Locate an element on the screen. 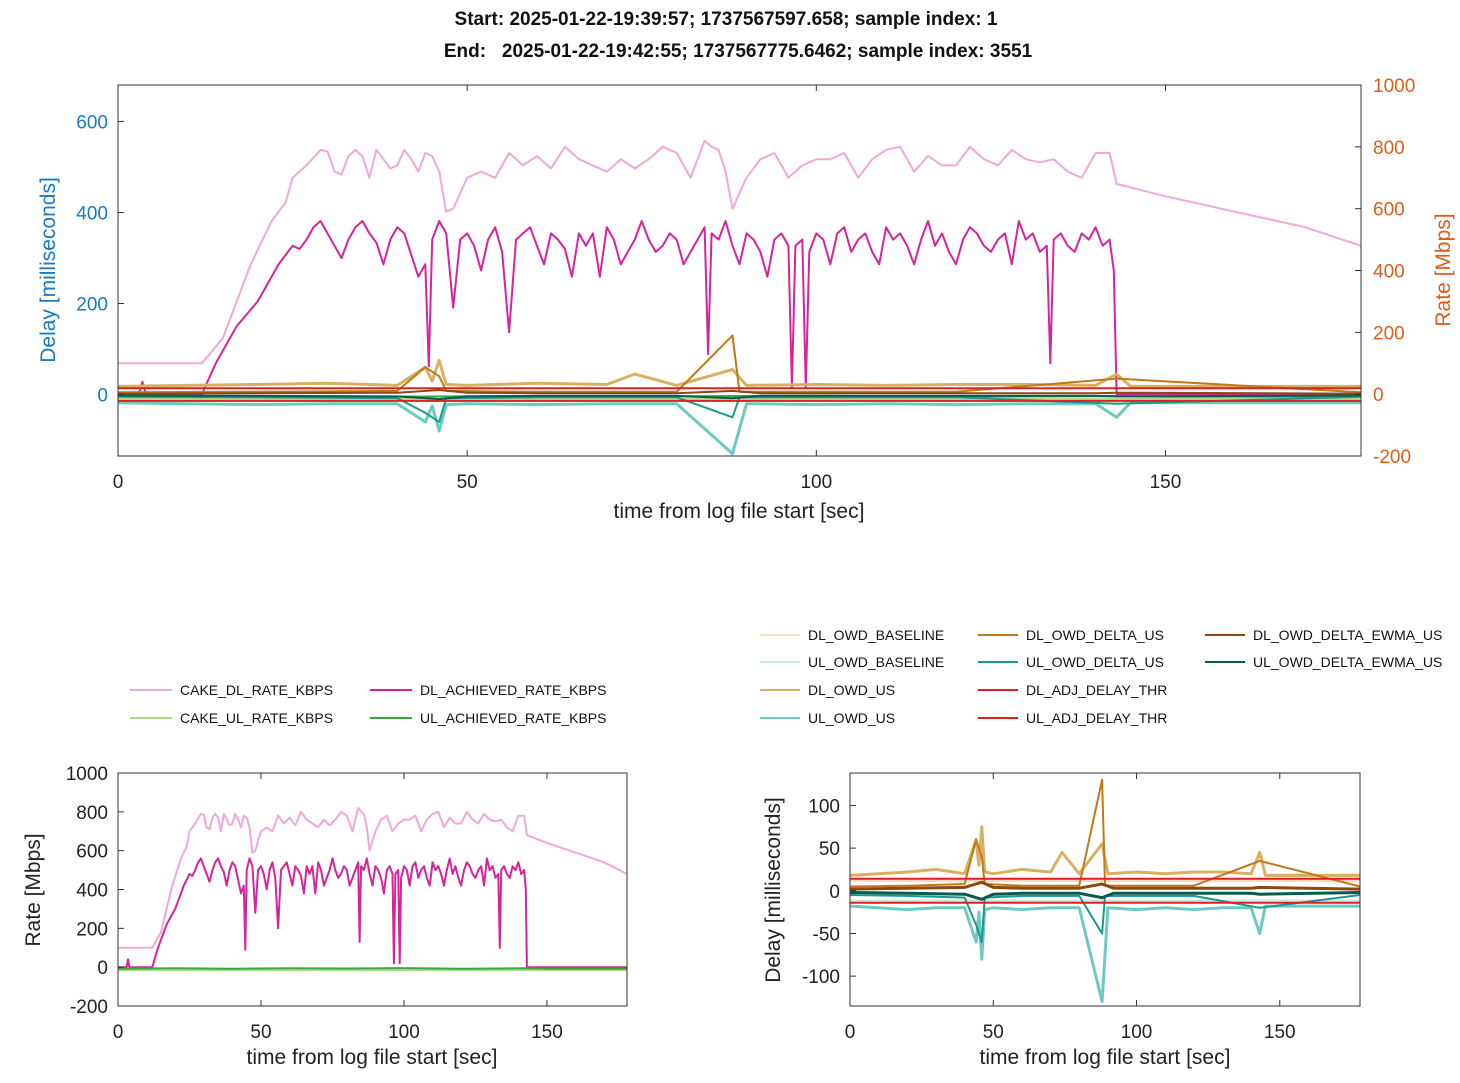 The height and width of the screenshot is (1083, 1460). rate-series-ul-achieved-rate is located at coordinates (372, 968).